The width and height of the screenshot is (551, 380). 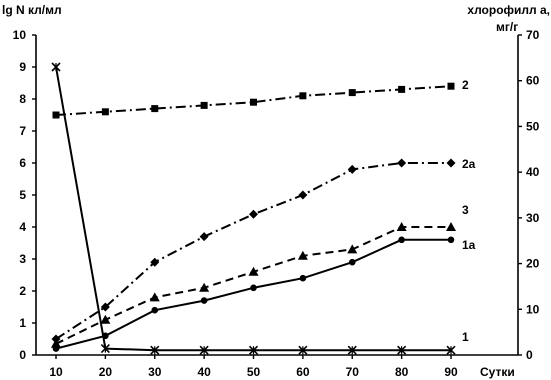 I want to click on y-left-axis-title: lg N кл/мл, so click(x=32, y=10).